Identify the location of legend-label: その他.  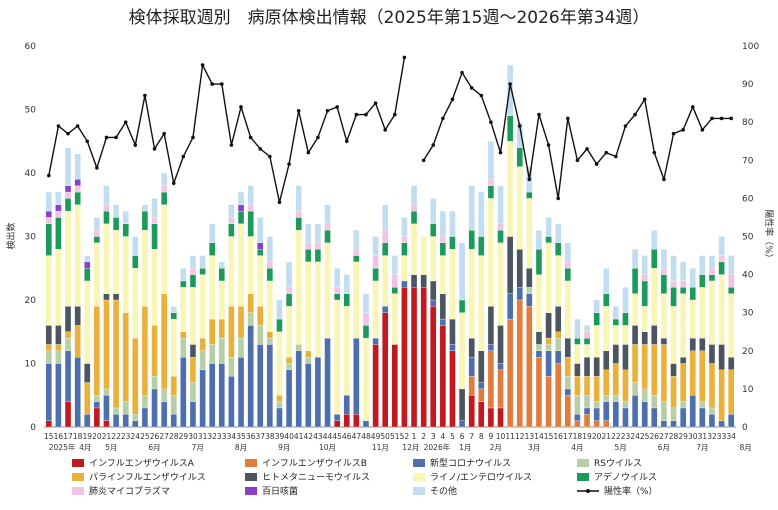
(443, 491).